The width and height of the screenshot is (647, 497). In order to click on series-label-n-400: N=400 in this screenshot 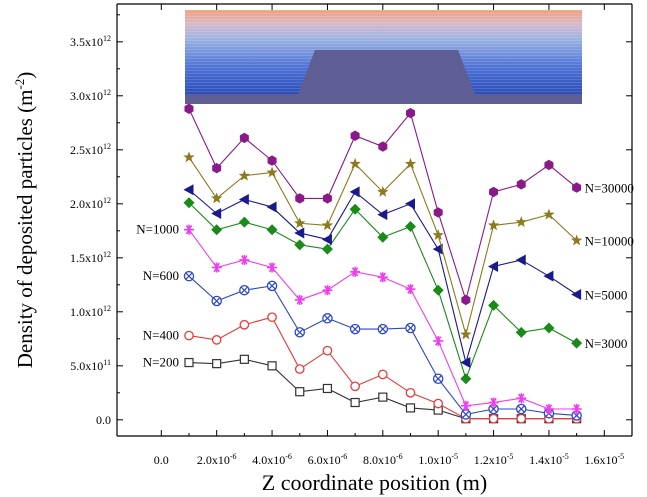, I will do `click(161, 335)`.